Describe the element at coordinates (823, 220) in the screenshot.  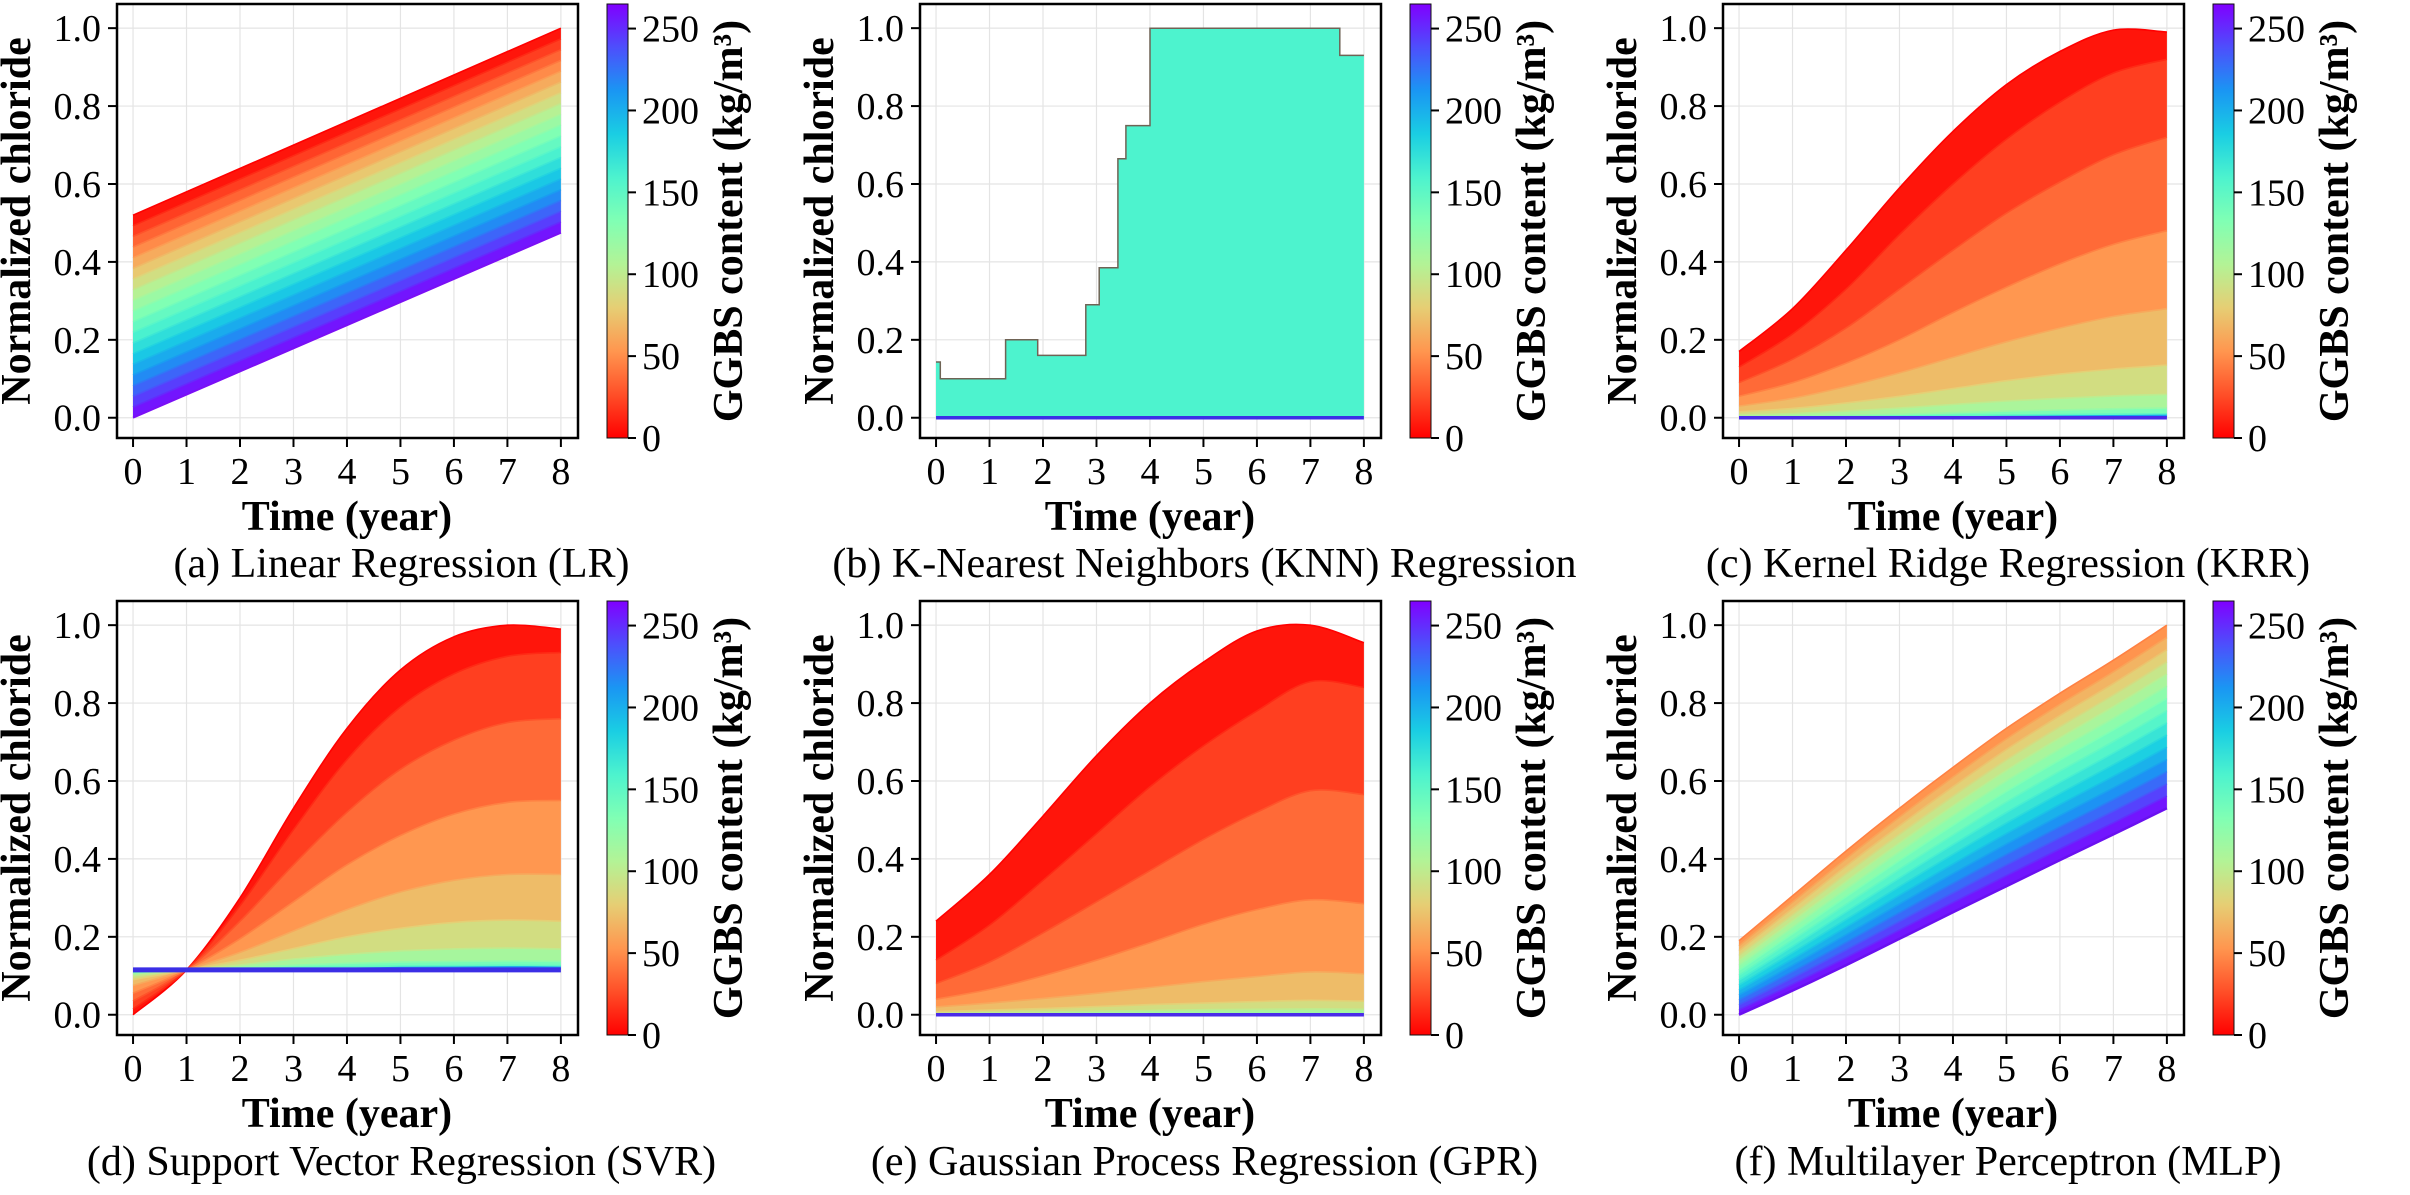
I see `y-axis-label: Normalized chloride` at that location.